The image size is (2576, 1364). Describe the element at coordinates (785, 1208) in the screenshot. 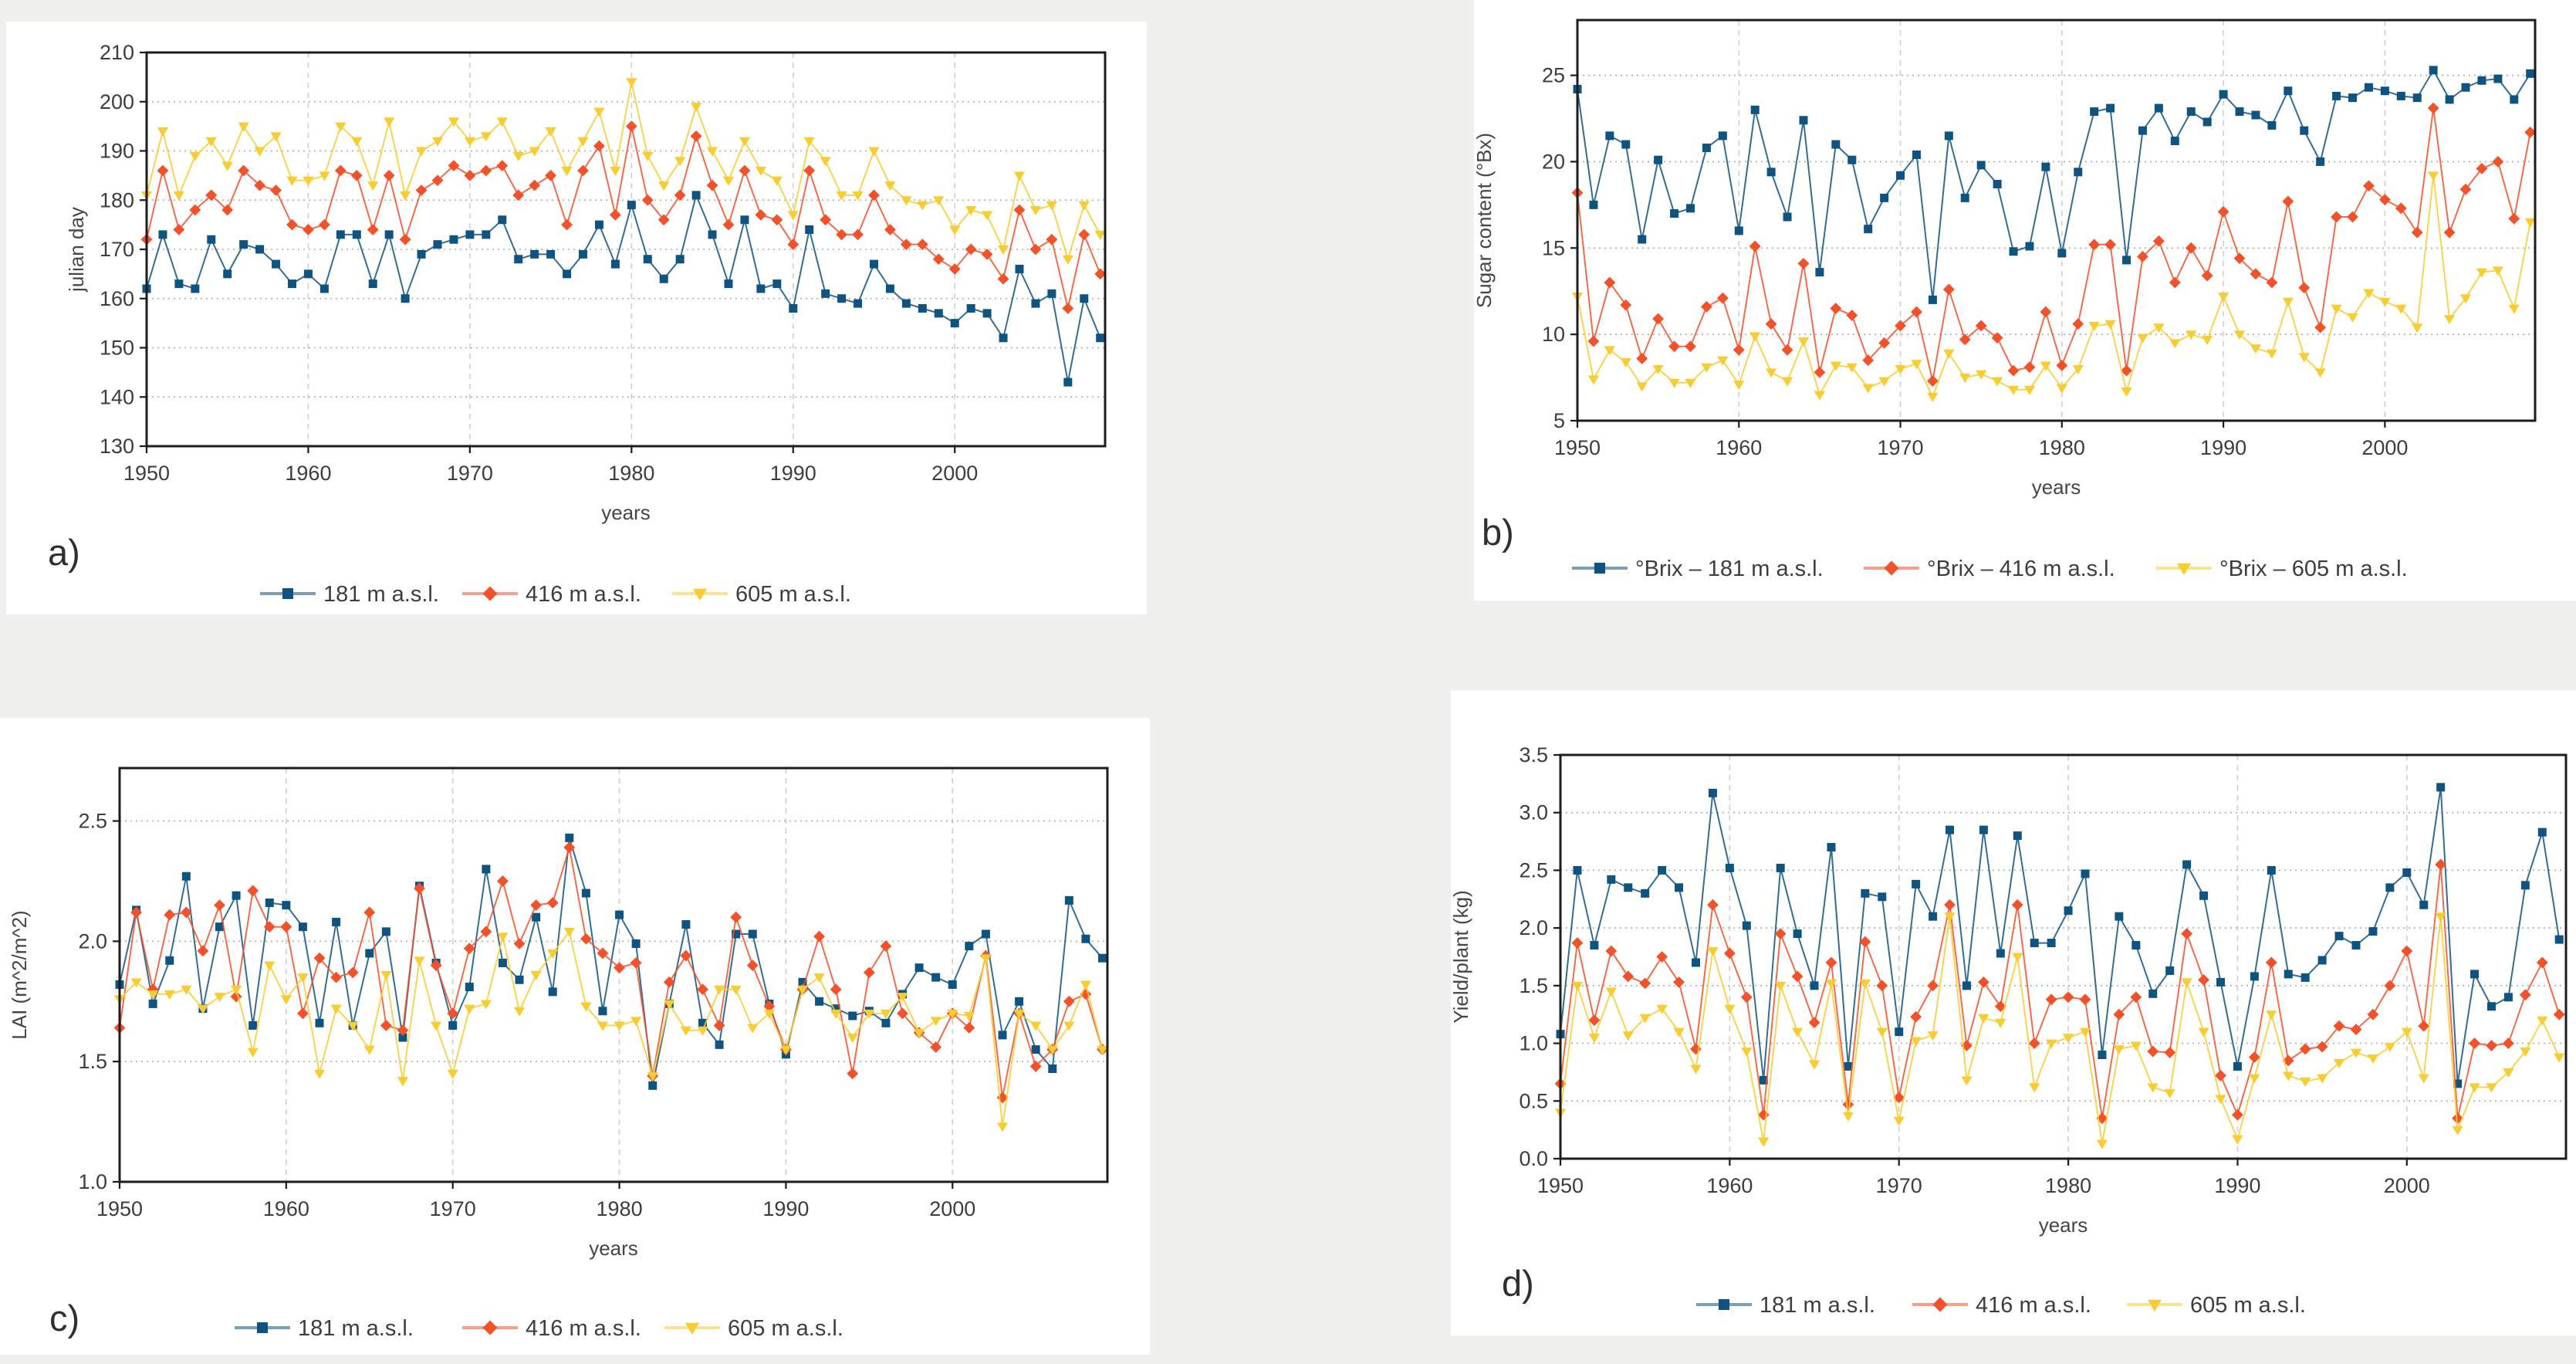

I see `x-tick-label: 1990` at that location.